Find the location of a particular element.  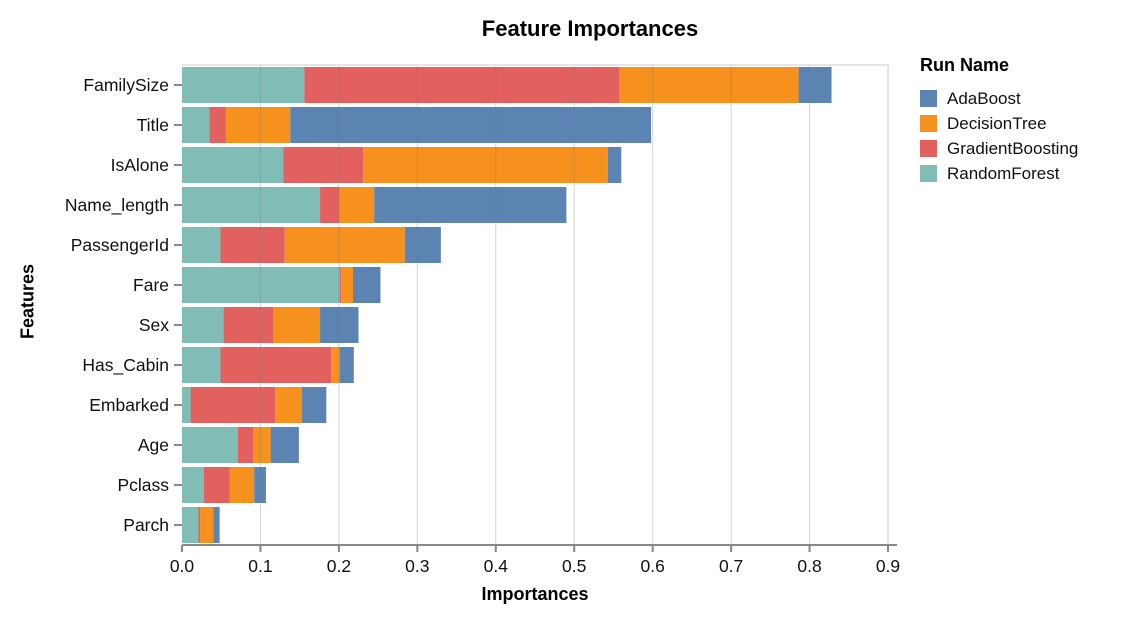

legend-title: Run Name is located at coordinates (965, 65).